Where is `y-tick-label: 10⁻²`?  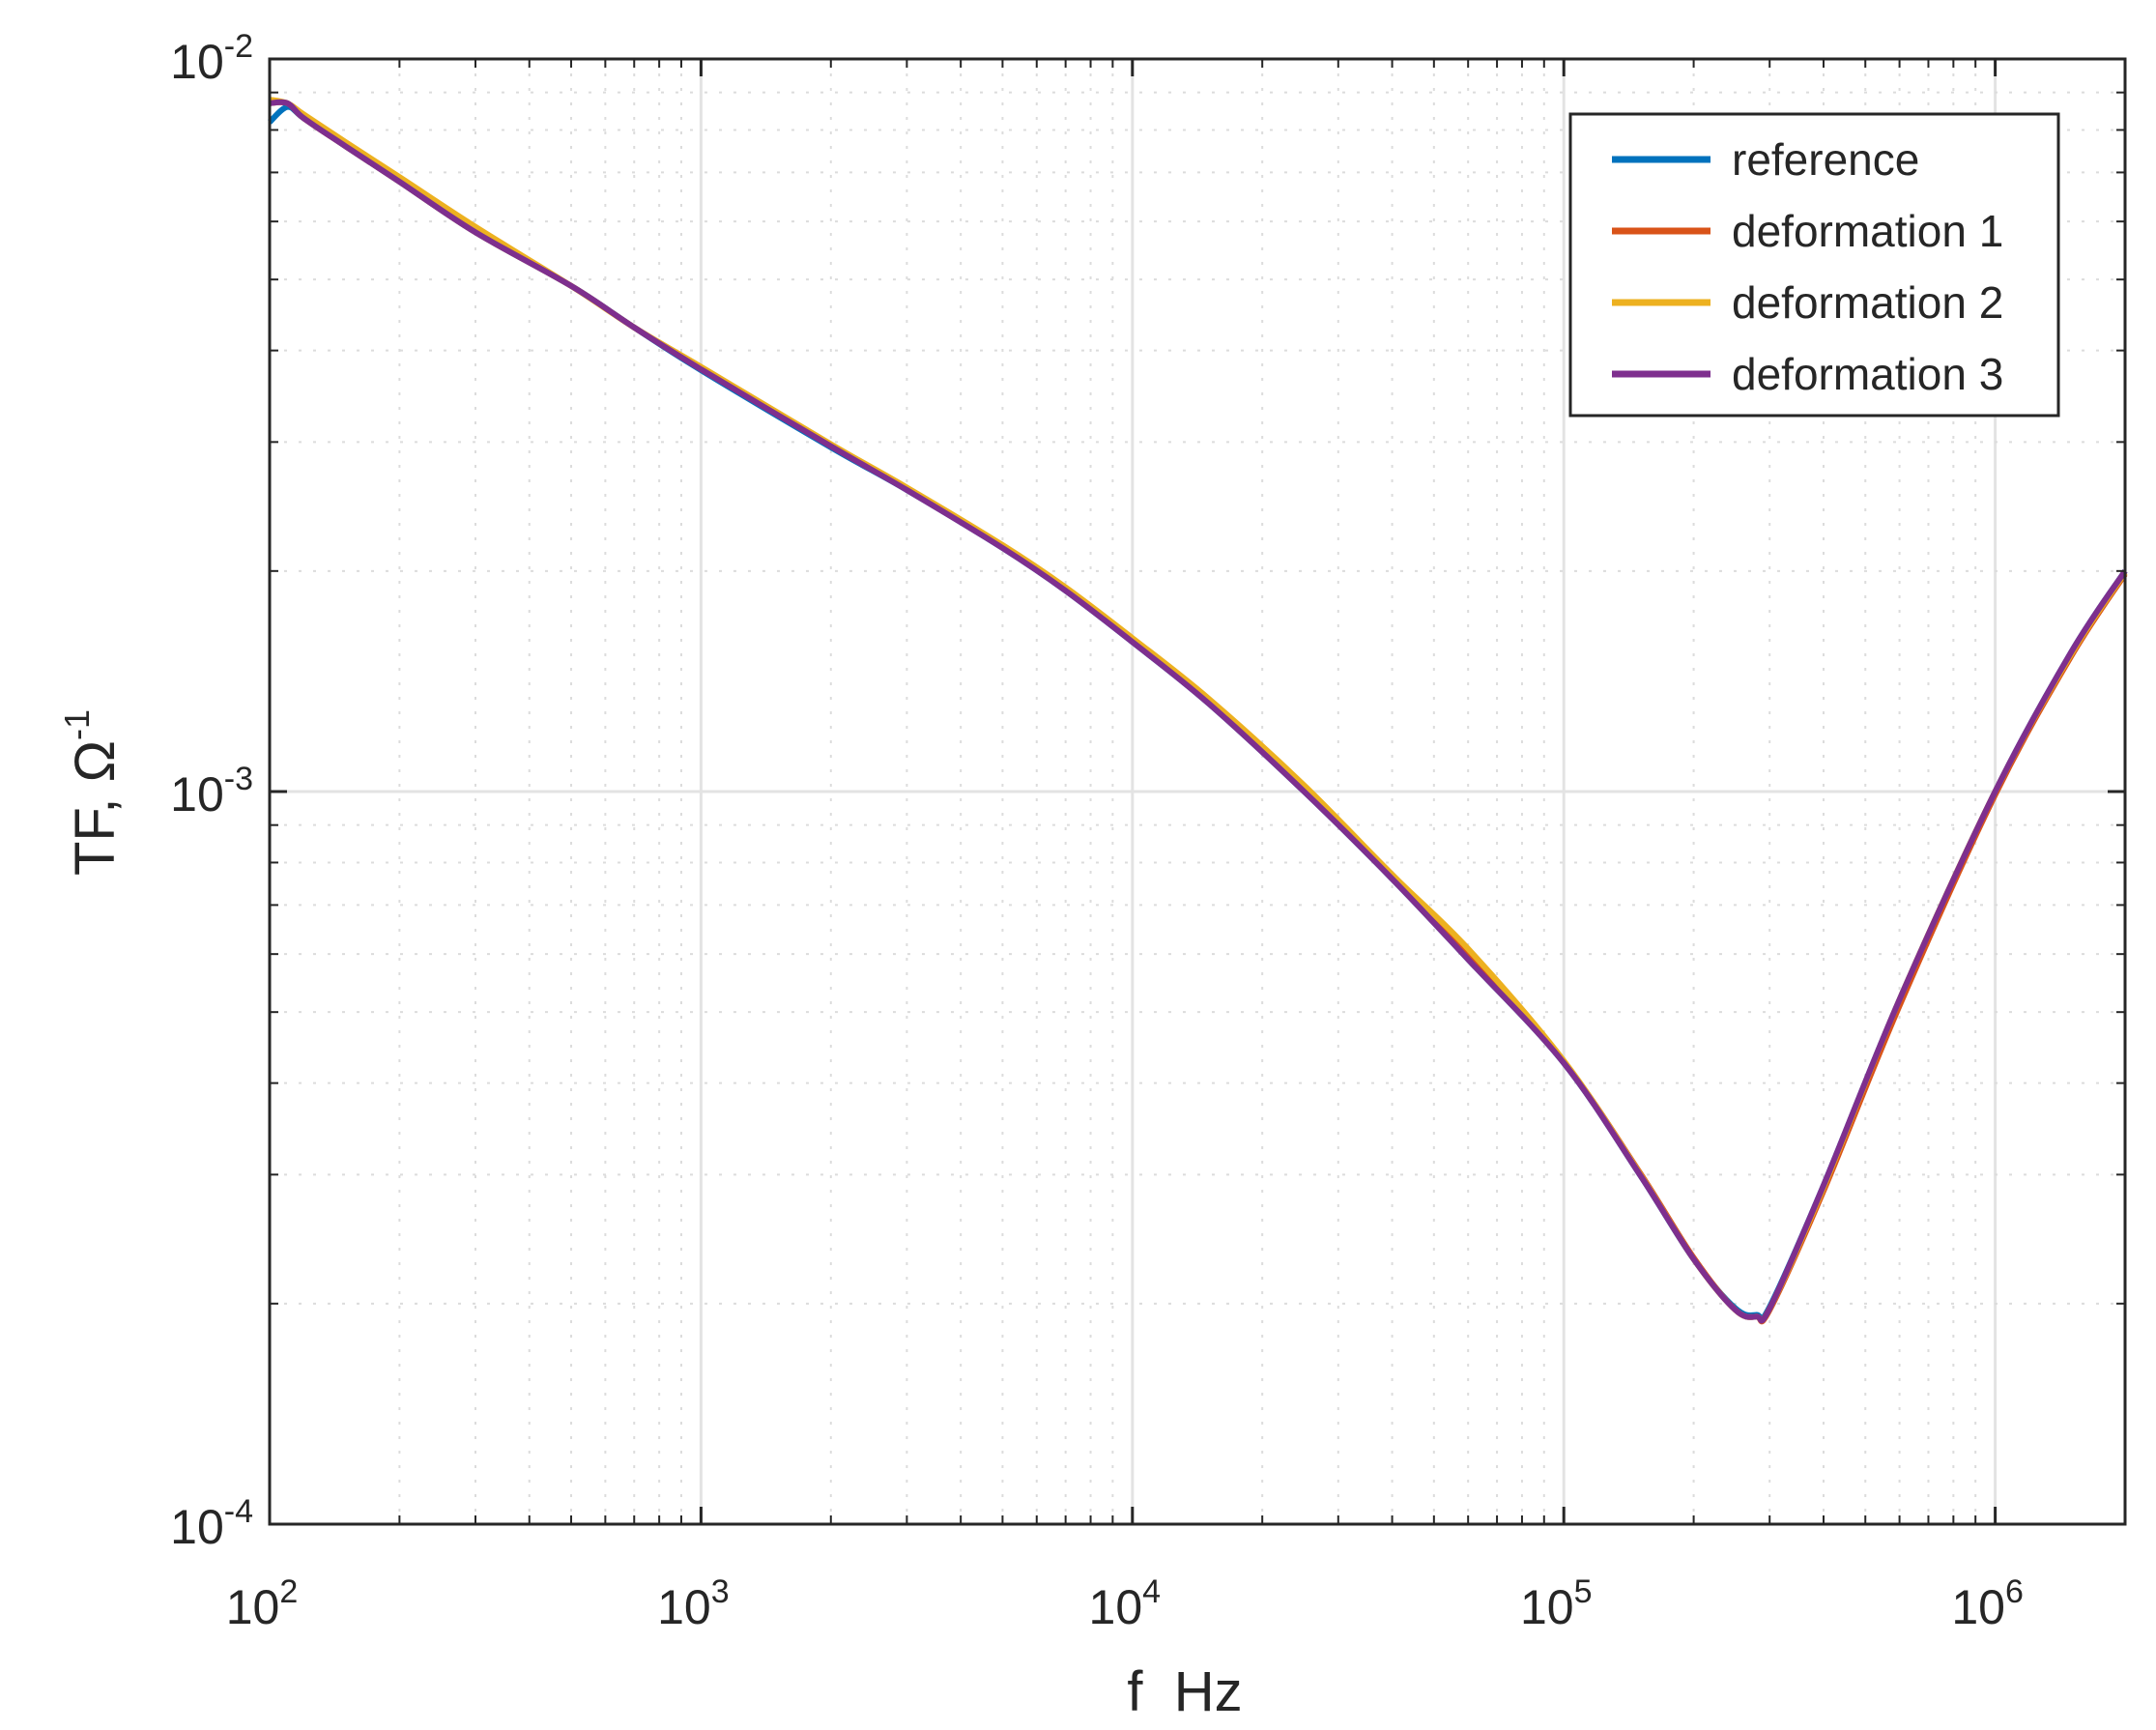 y-tick-label: 10⁻² is located at coordinates (211, 59).